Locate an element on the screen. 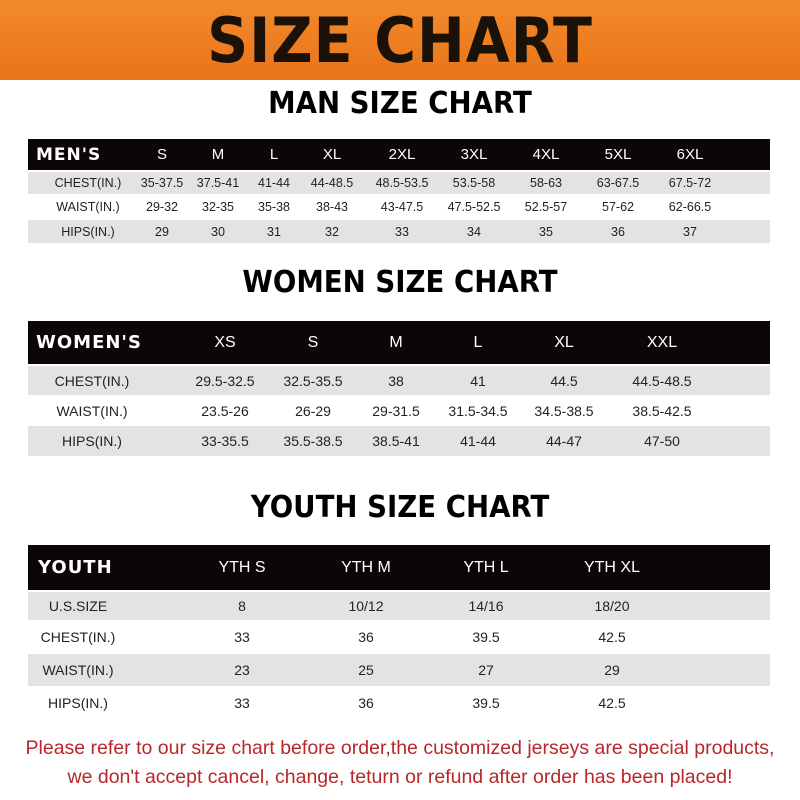 This screenshot has width=800, height=800. value-cell: 32-35 is located at coordinates (218, 207).